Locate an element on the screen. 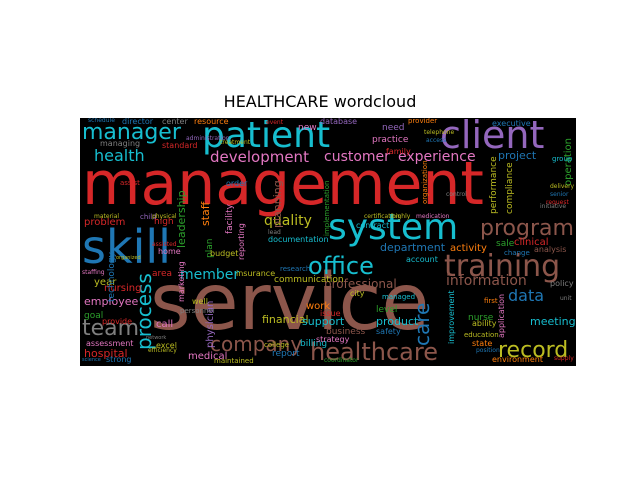  word-change: change is located at coordinates (517, 253).